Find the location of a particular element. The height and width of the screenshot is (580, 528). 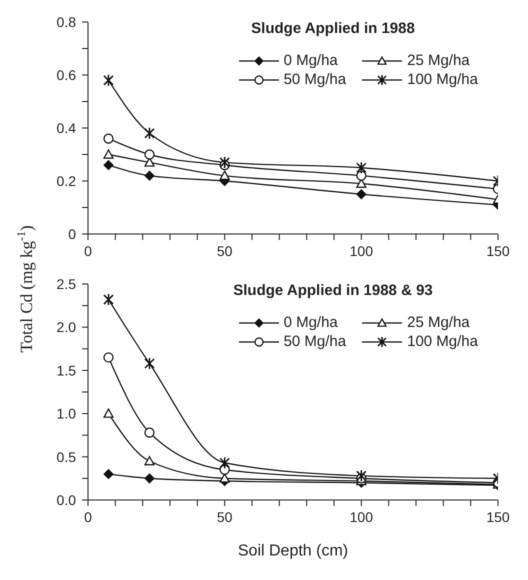

y-tick-label: 0.2 is located at coordinates (66, 181).